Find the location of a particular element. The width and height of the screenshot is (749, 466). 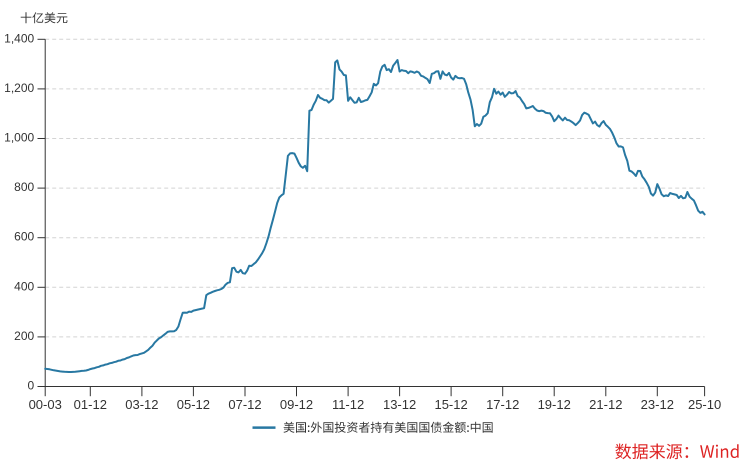

svg-text: 00-03 is located at coordinates (45, 404).